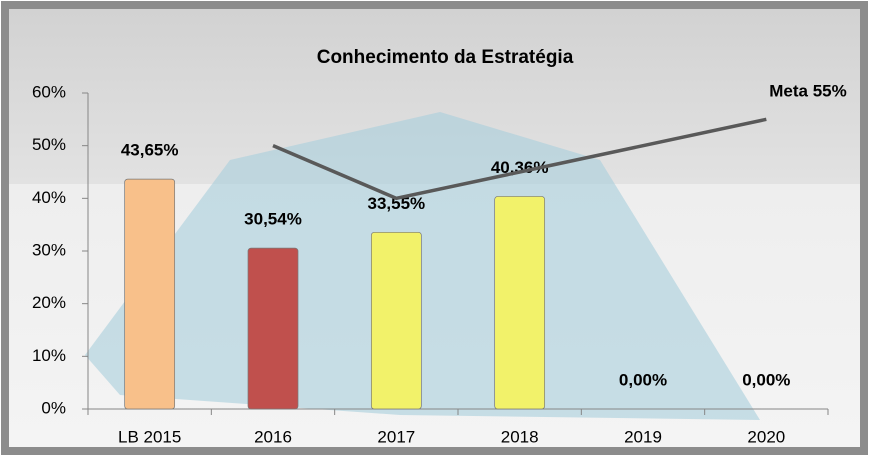 The image size is (869, 456). I want to click on x-tick-label: LB 2015, so click(149, 436).